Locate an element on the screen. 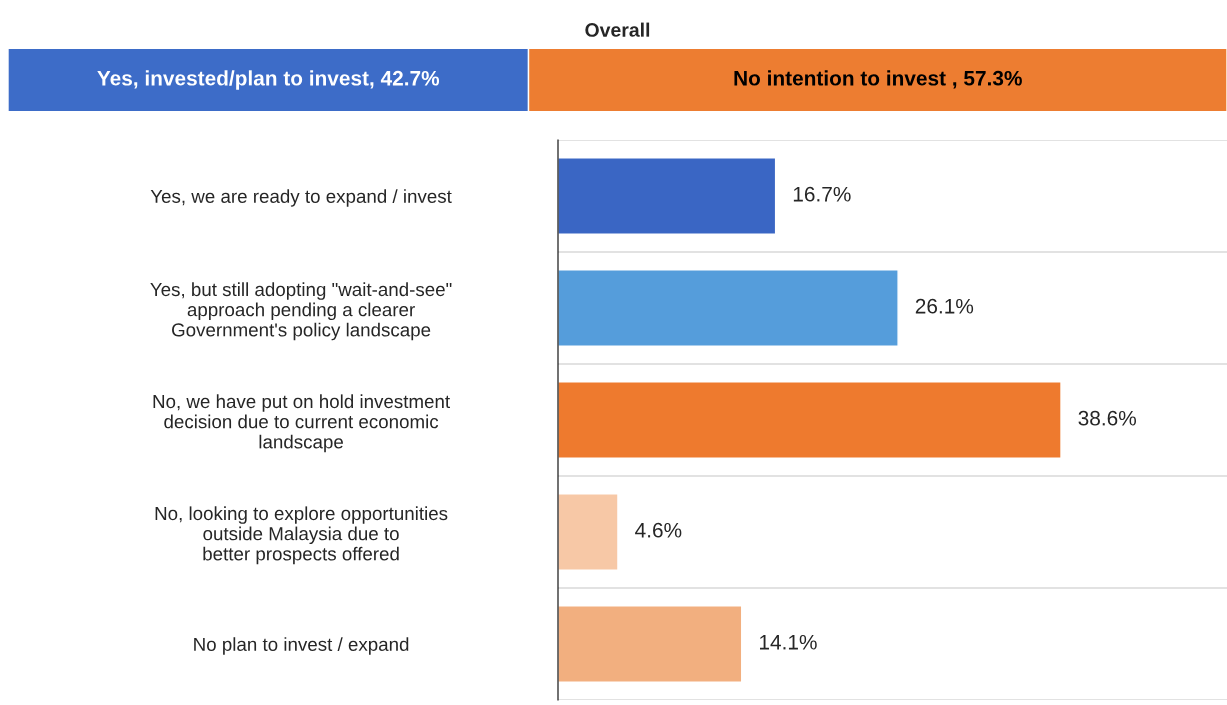  data-label: No intention to invest , 57.3% is located at coordinates (878, 79).